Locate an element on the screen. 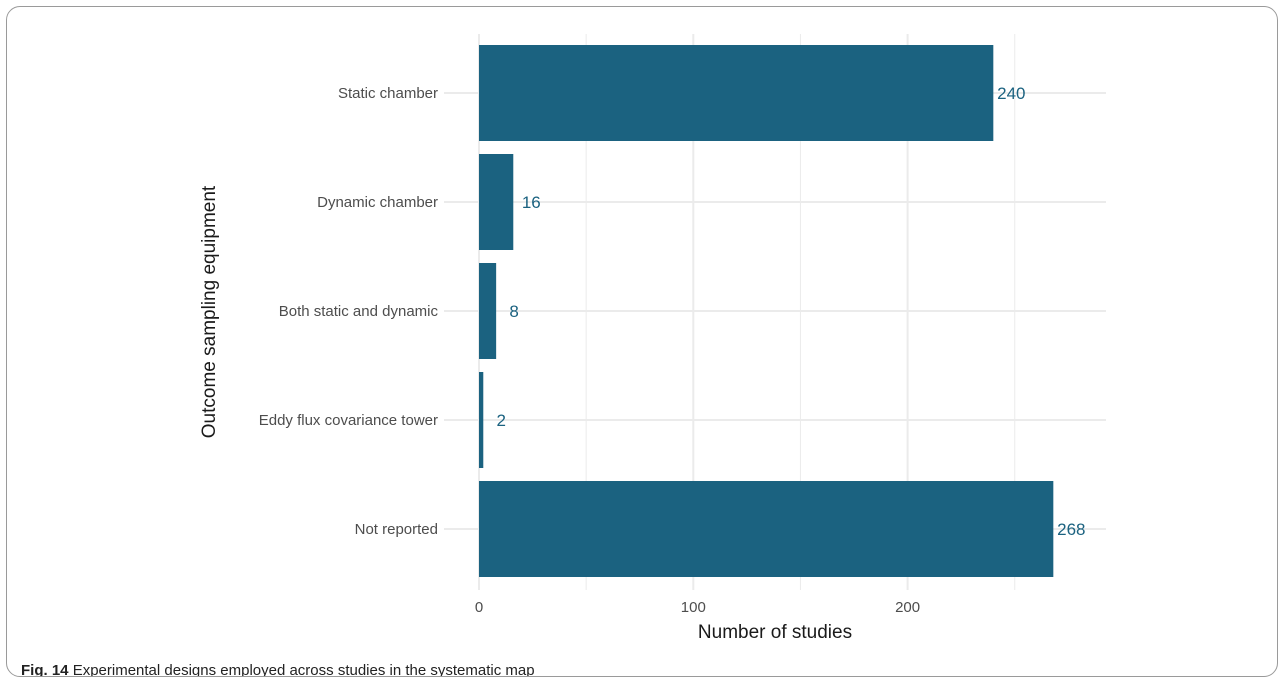 The height and width of the screenshot is (683, 1284). category-tick-label: Not reported is located at coordinates (396, 529).